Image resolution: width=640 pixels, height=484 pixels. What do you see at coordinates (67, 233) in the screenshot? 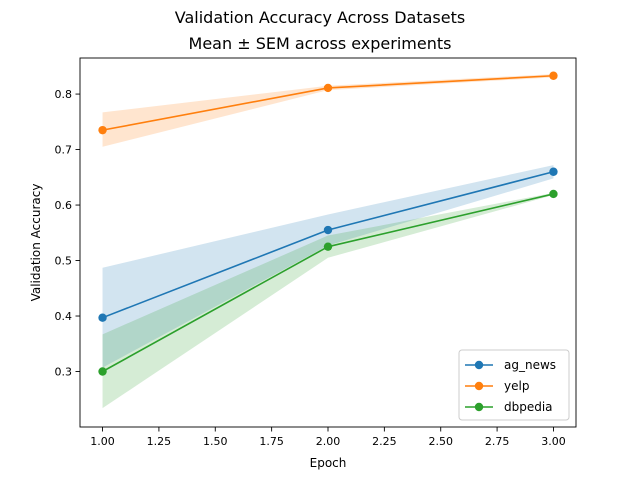
I see `y-axis-ticks: 0.3 0.4 0.5 0.6 0.7 0.8` at bounding box center [67, 233].